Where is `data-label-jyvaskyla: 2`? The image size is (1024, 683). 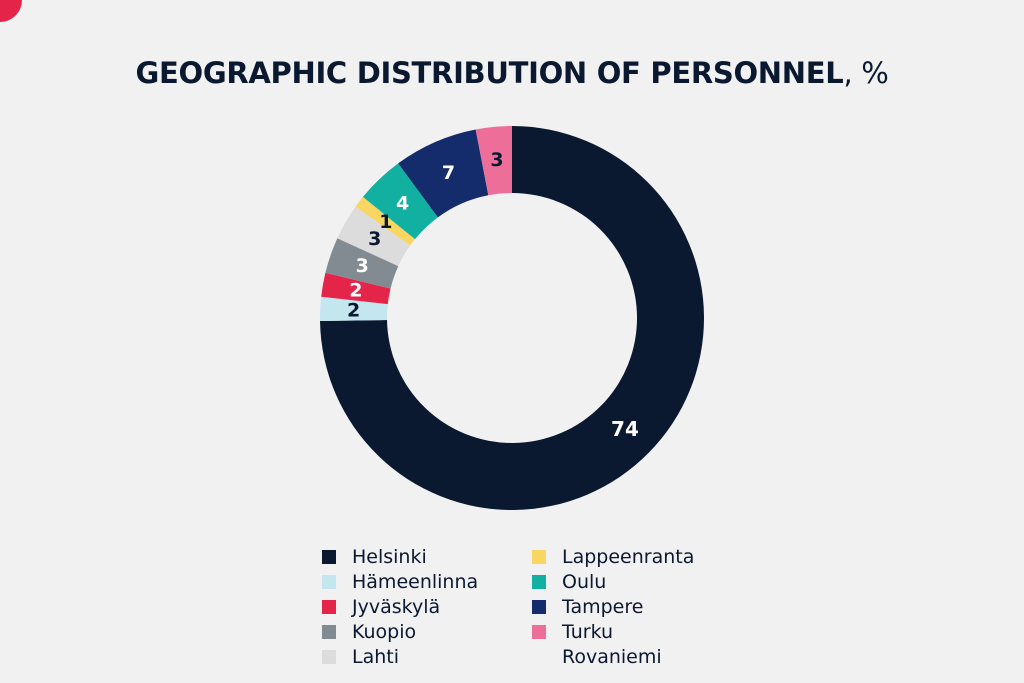 data-label-jyvaskyla: 2 is located at coordinates (355, 290).